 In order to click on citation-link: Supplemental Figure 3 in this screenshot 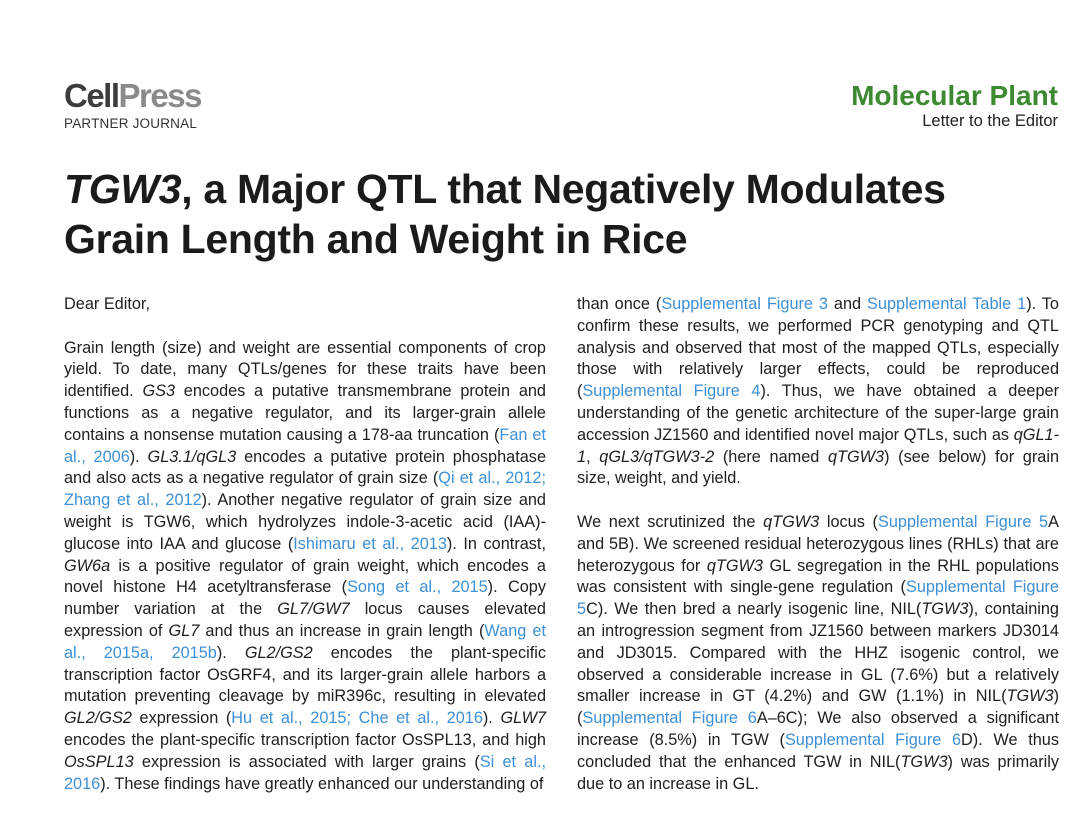, I will do `click(744, 304)`.